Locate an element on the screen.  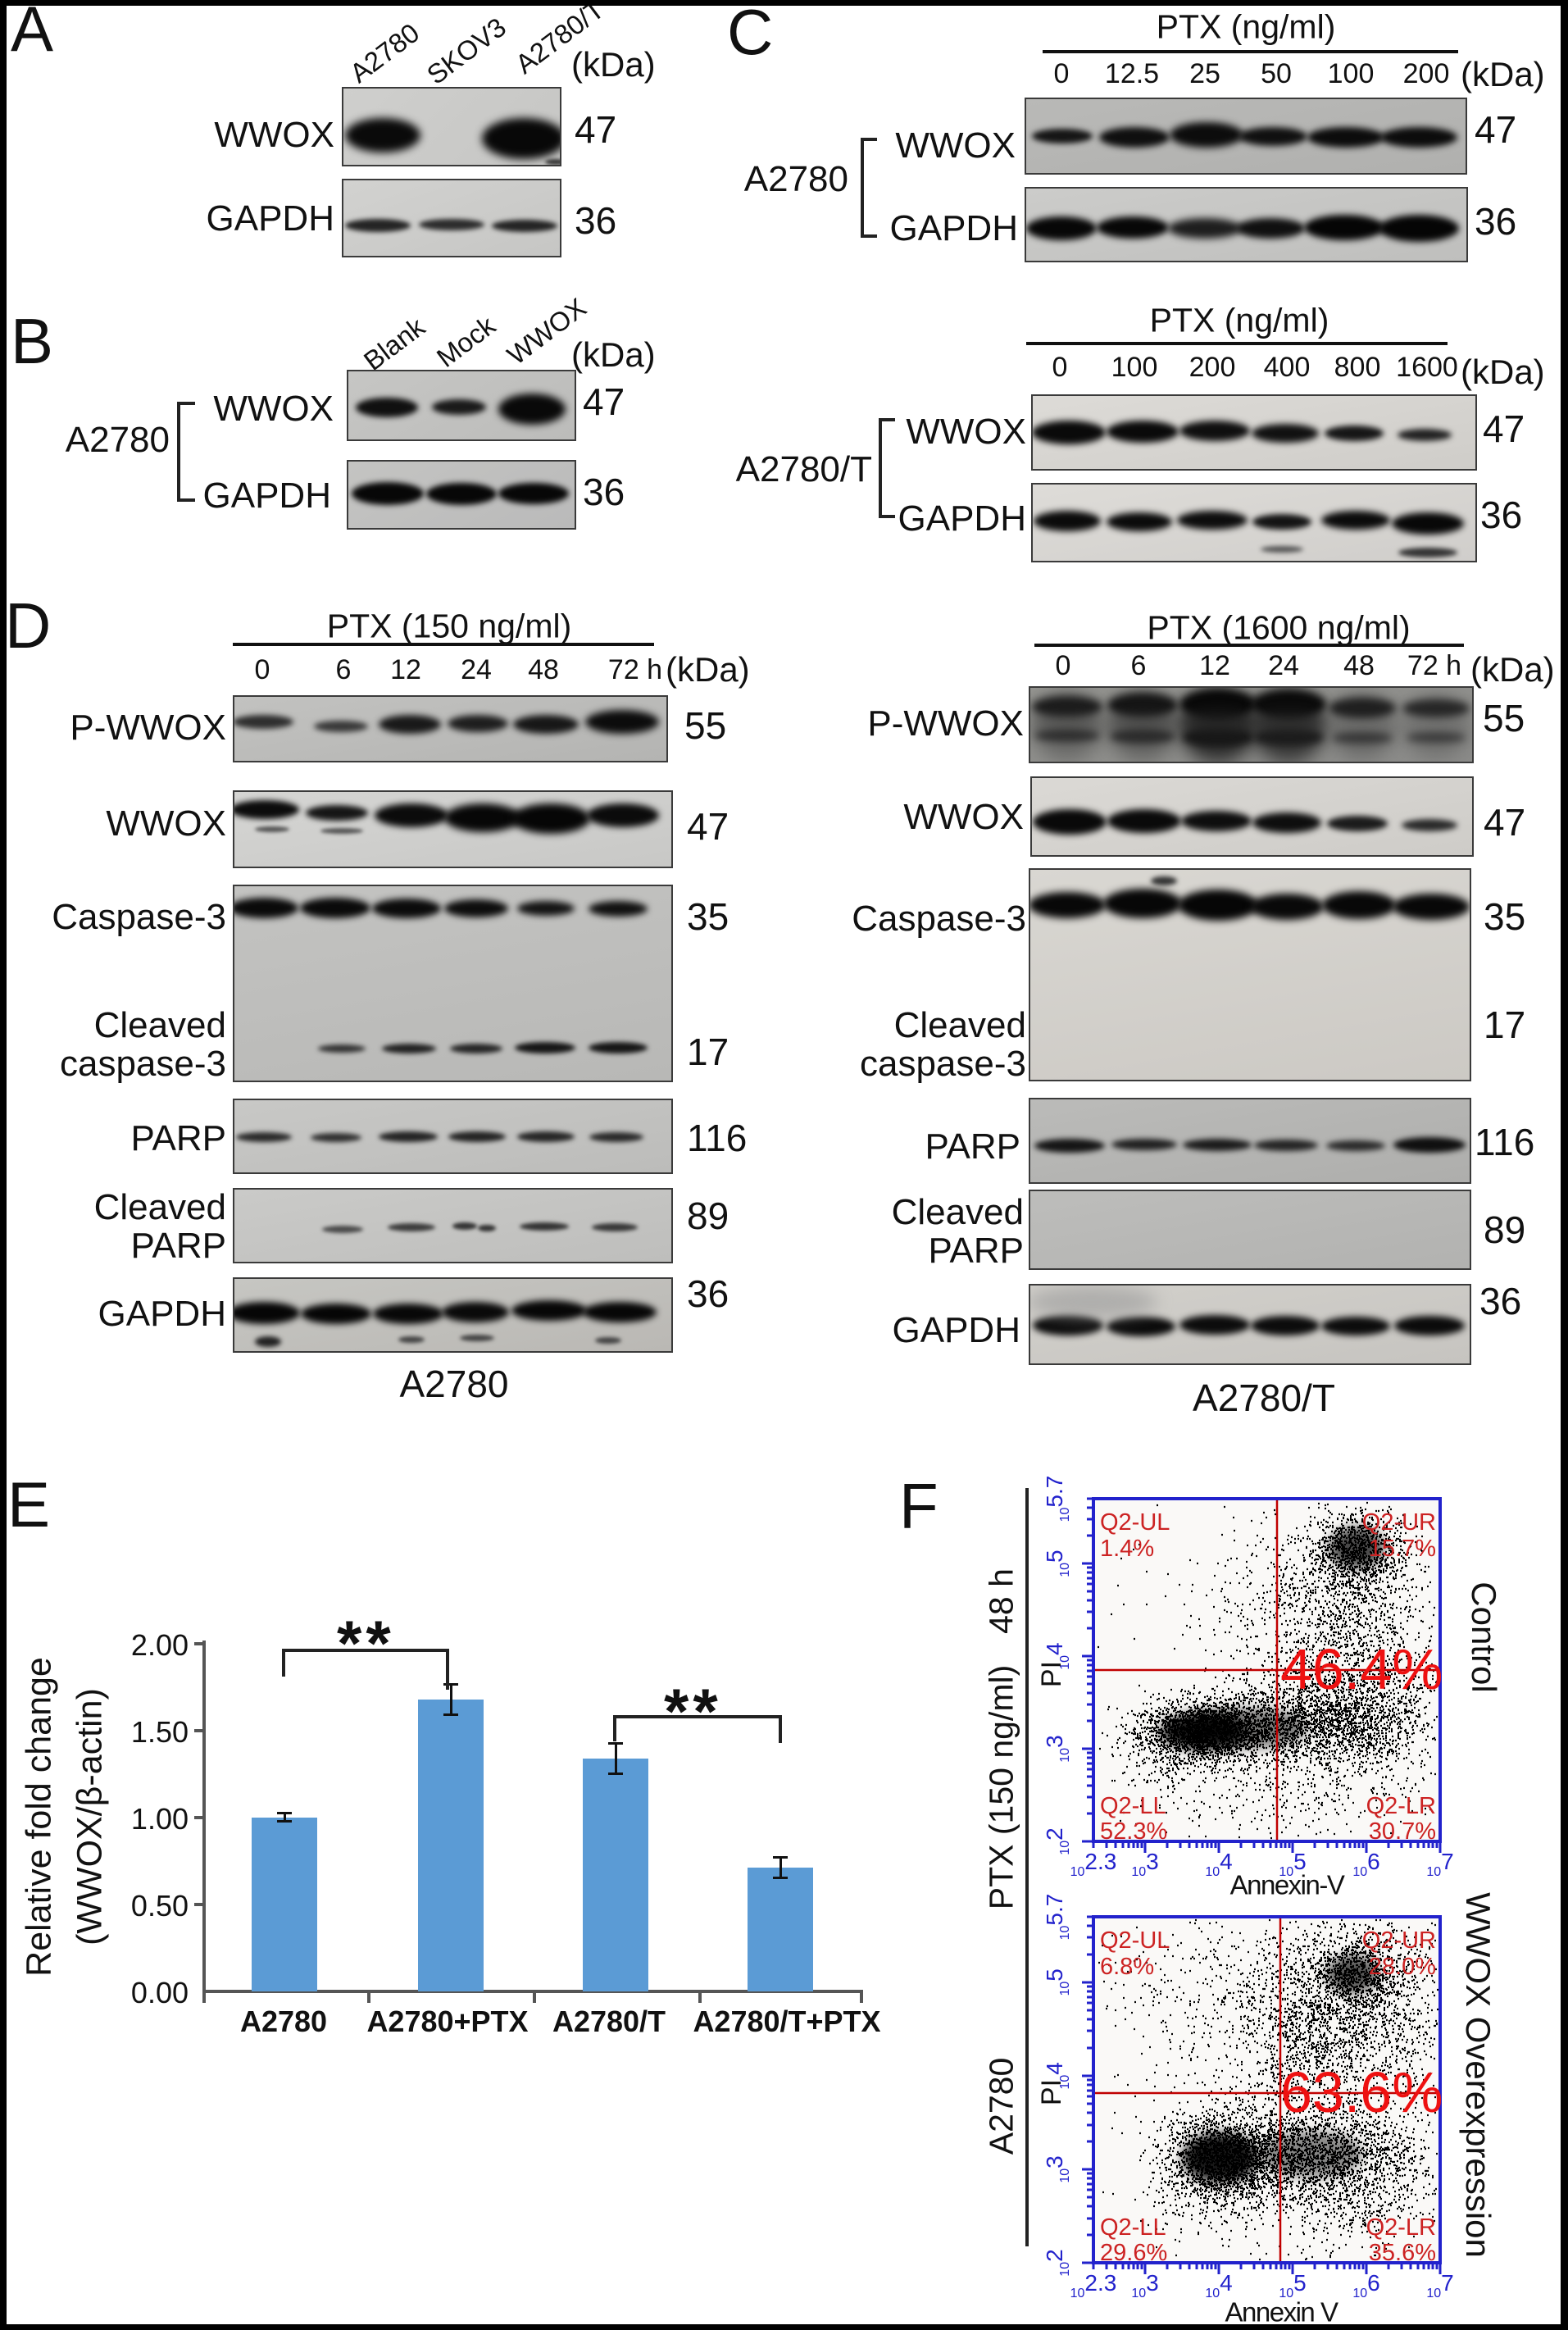
svg-text: 1.4% is located at coordinates (1127, 1549).